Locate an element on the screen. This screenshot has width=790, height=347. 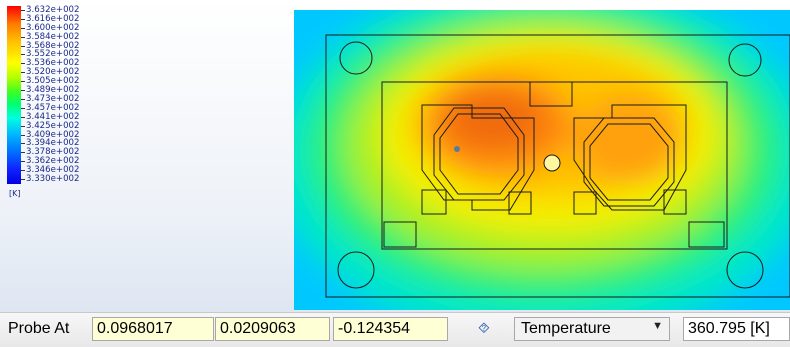
probe-z-field: -0.124354 is located at coordinates (390, 329).